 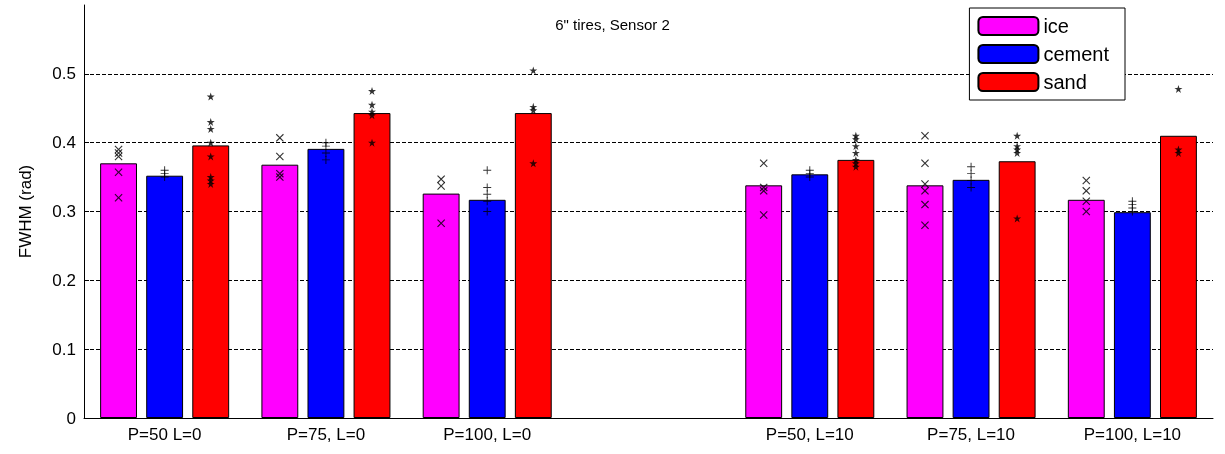 What do you see at coordinates (64, 280) in the screenshot?
I see `y-tick-label: 0.2` at bounding box center [64, 280].